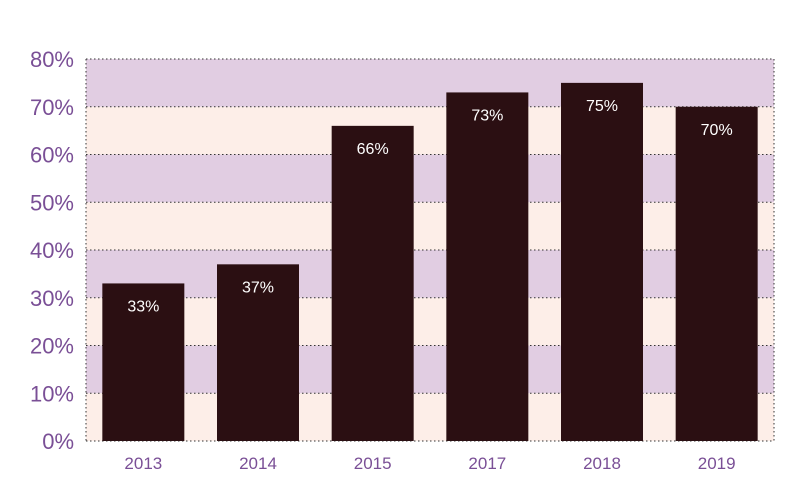 Image resolution: width=800 pixels, height=491 pixels. Describe the element at coordinates (258, 352) in the screenshot. I see `bar-2014` at that location.